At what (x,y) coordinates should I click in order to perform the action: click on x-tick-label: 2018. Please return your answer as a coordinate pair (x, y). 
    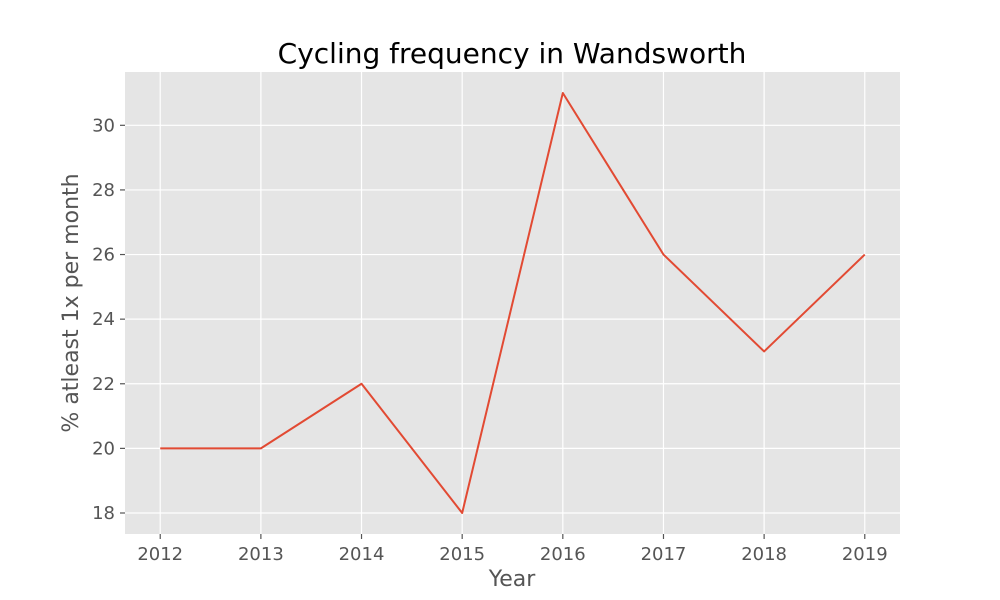
    Looking at the image, I should click on (764, 554).